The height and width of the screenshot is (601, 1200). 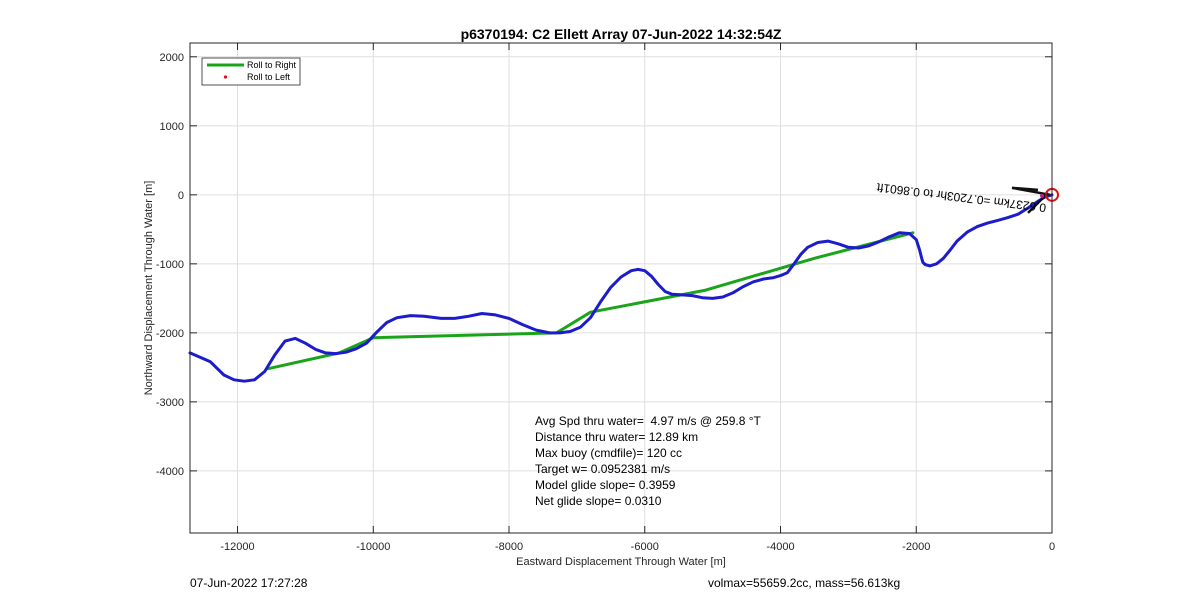 I want to click on y-tick-label: -1000, so click(x=170, y=265).